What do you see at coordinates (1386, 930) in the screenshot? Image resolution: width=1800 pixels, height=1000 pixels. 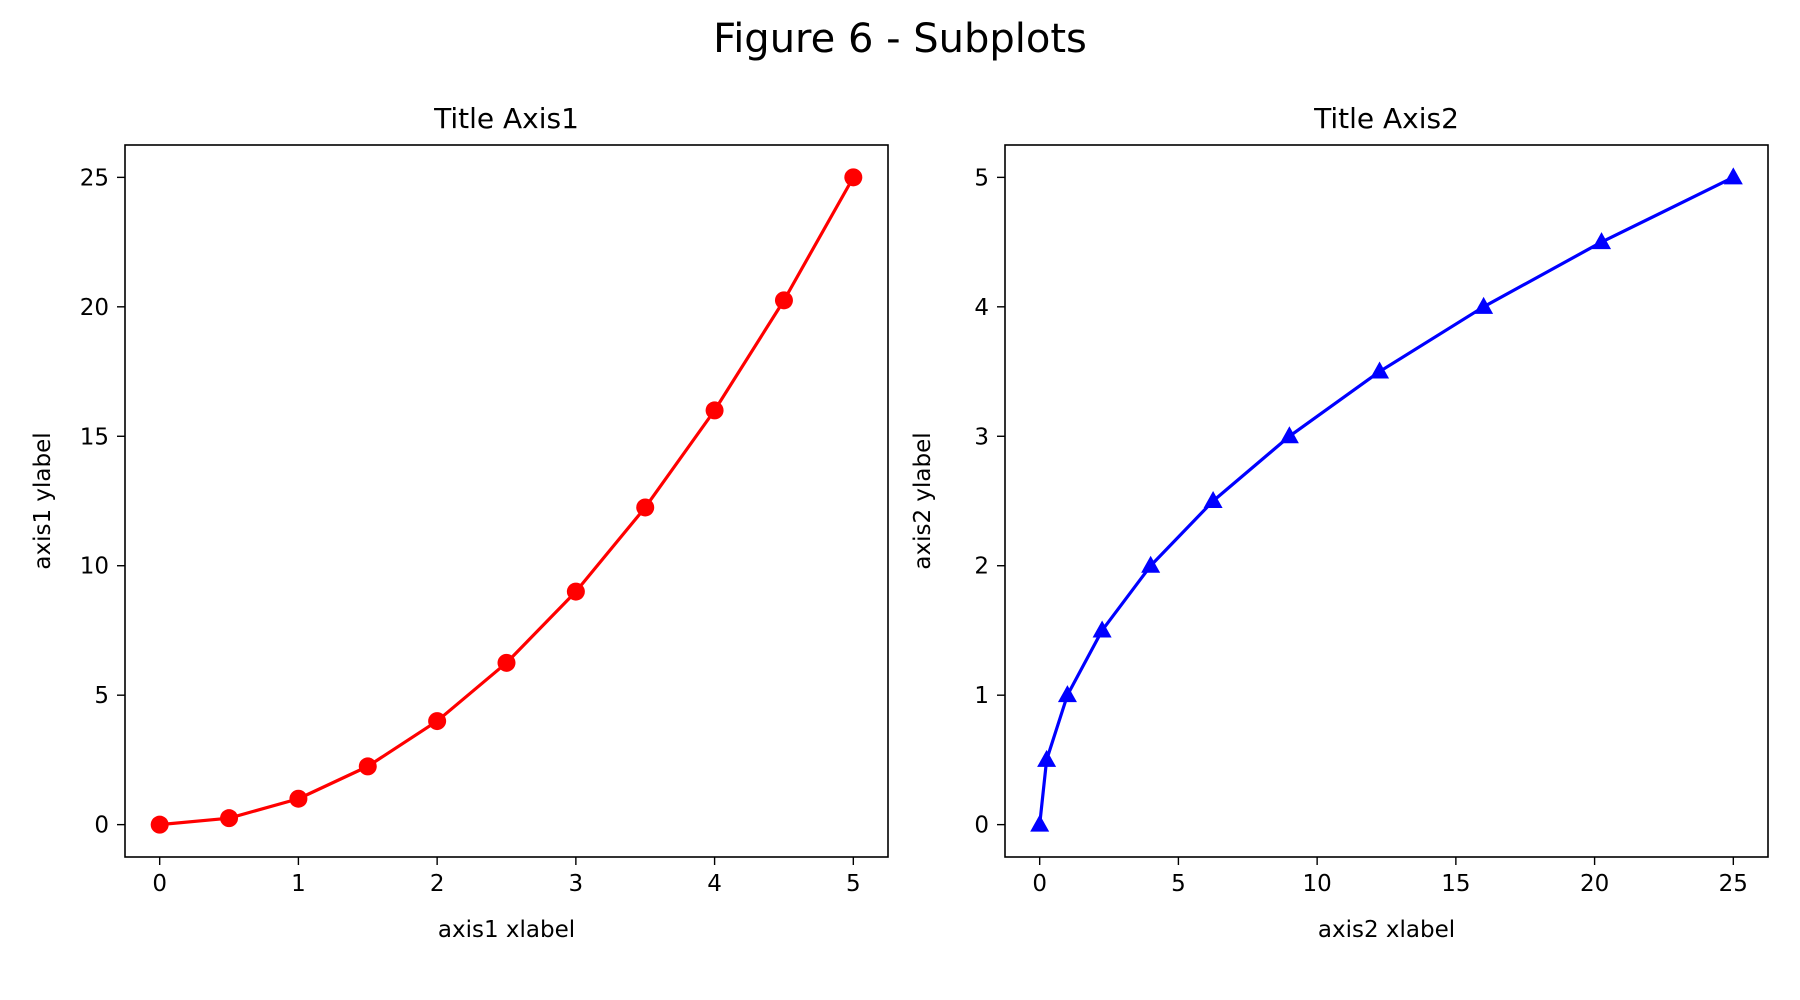 I see `axis2-xlabel: axis2 xlabel` at bounding box center [1386, 930].